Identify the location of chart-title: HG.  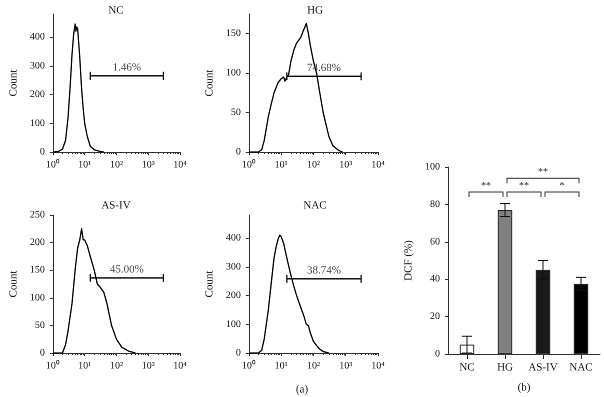
(315, 10).